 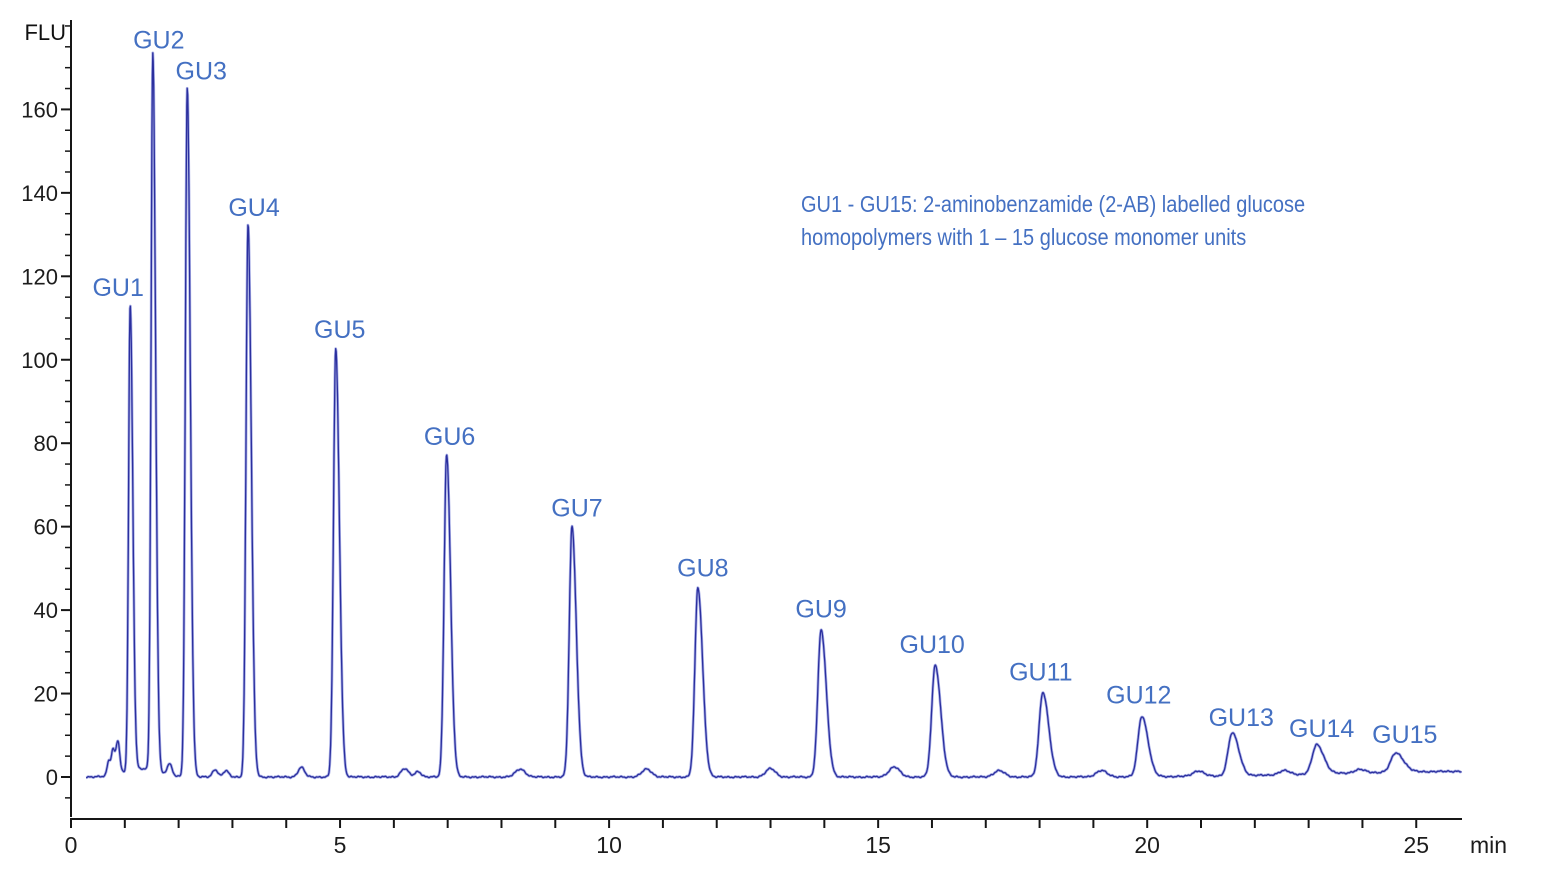 I want to click on peak-label-GU13: GU13, so click(x=1241, y=718).